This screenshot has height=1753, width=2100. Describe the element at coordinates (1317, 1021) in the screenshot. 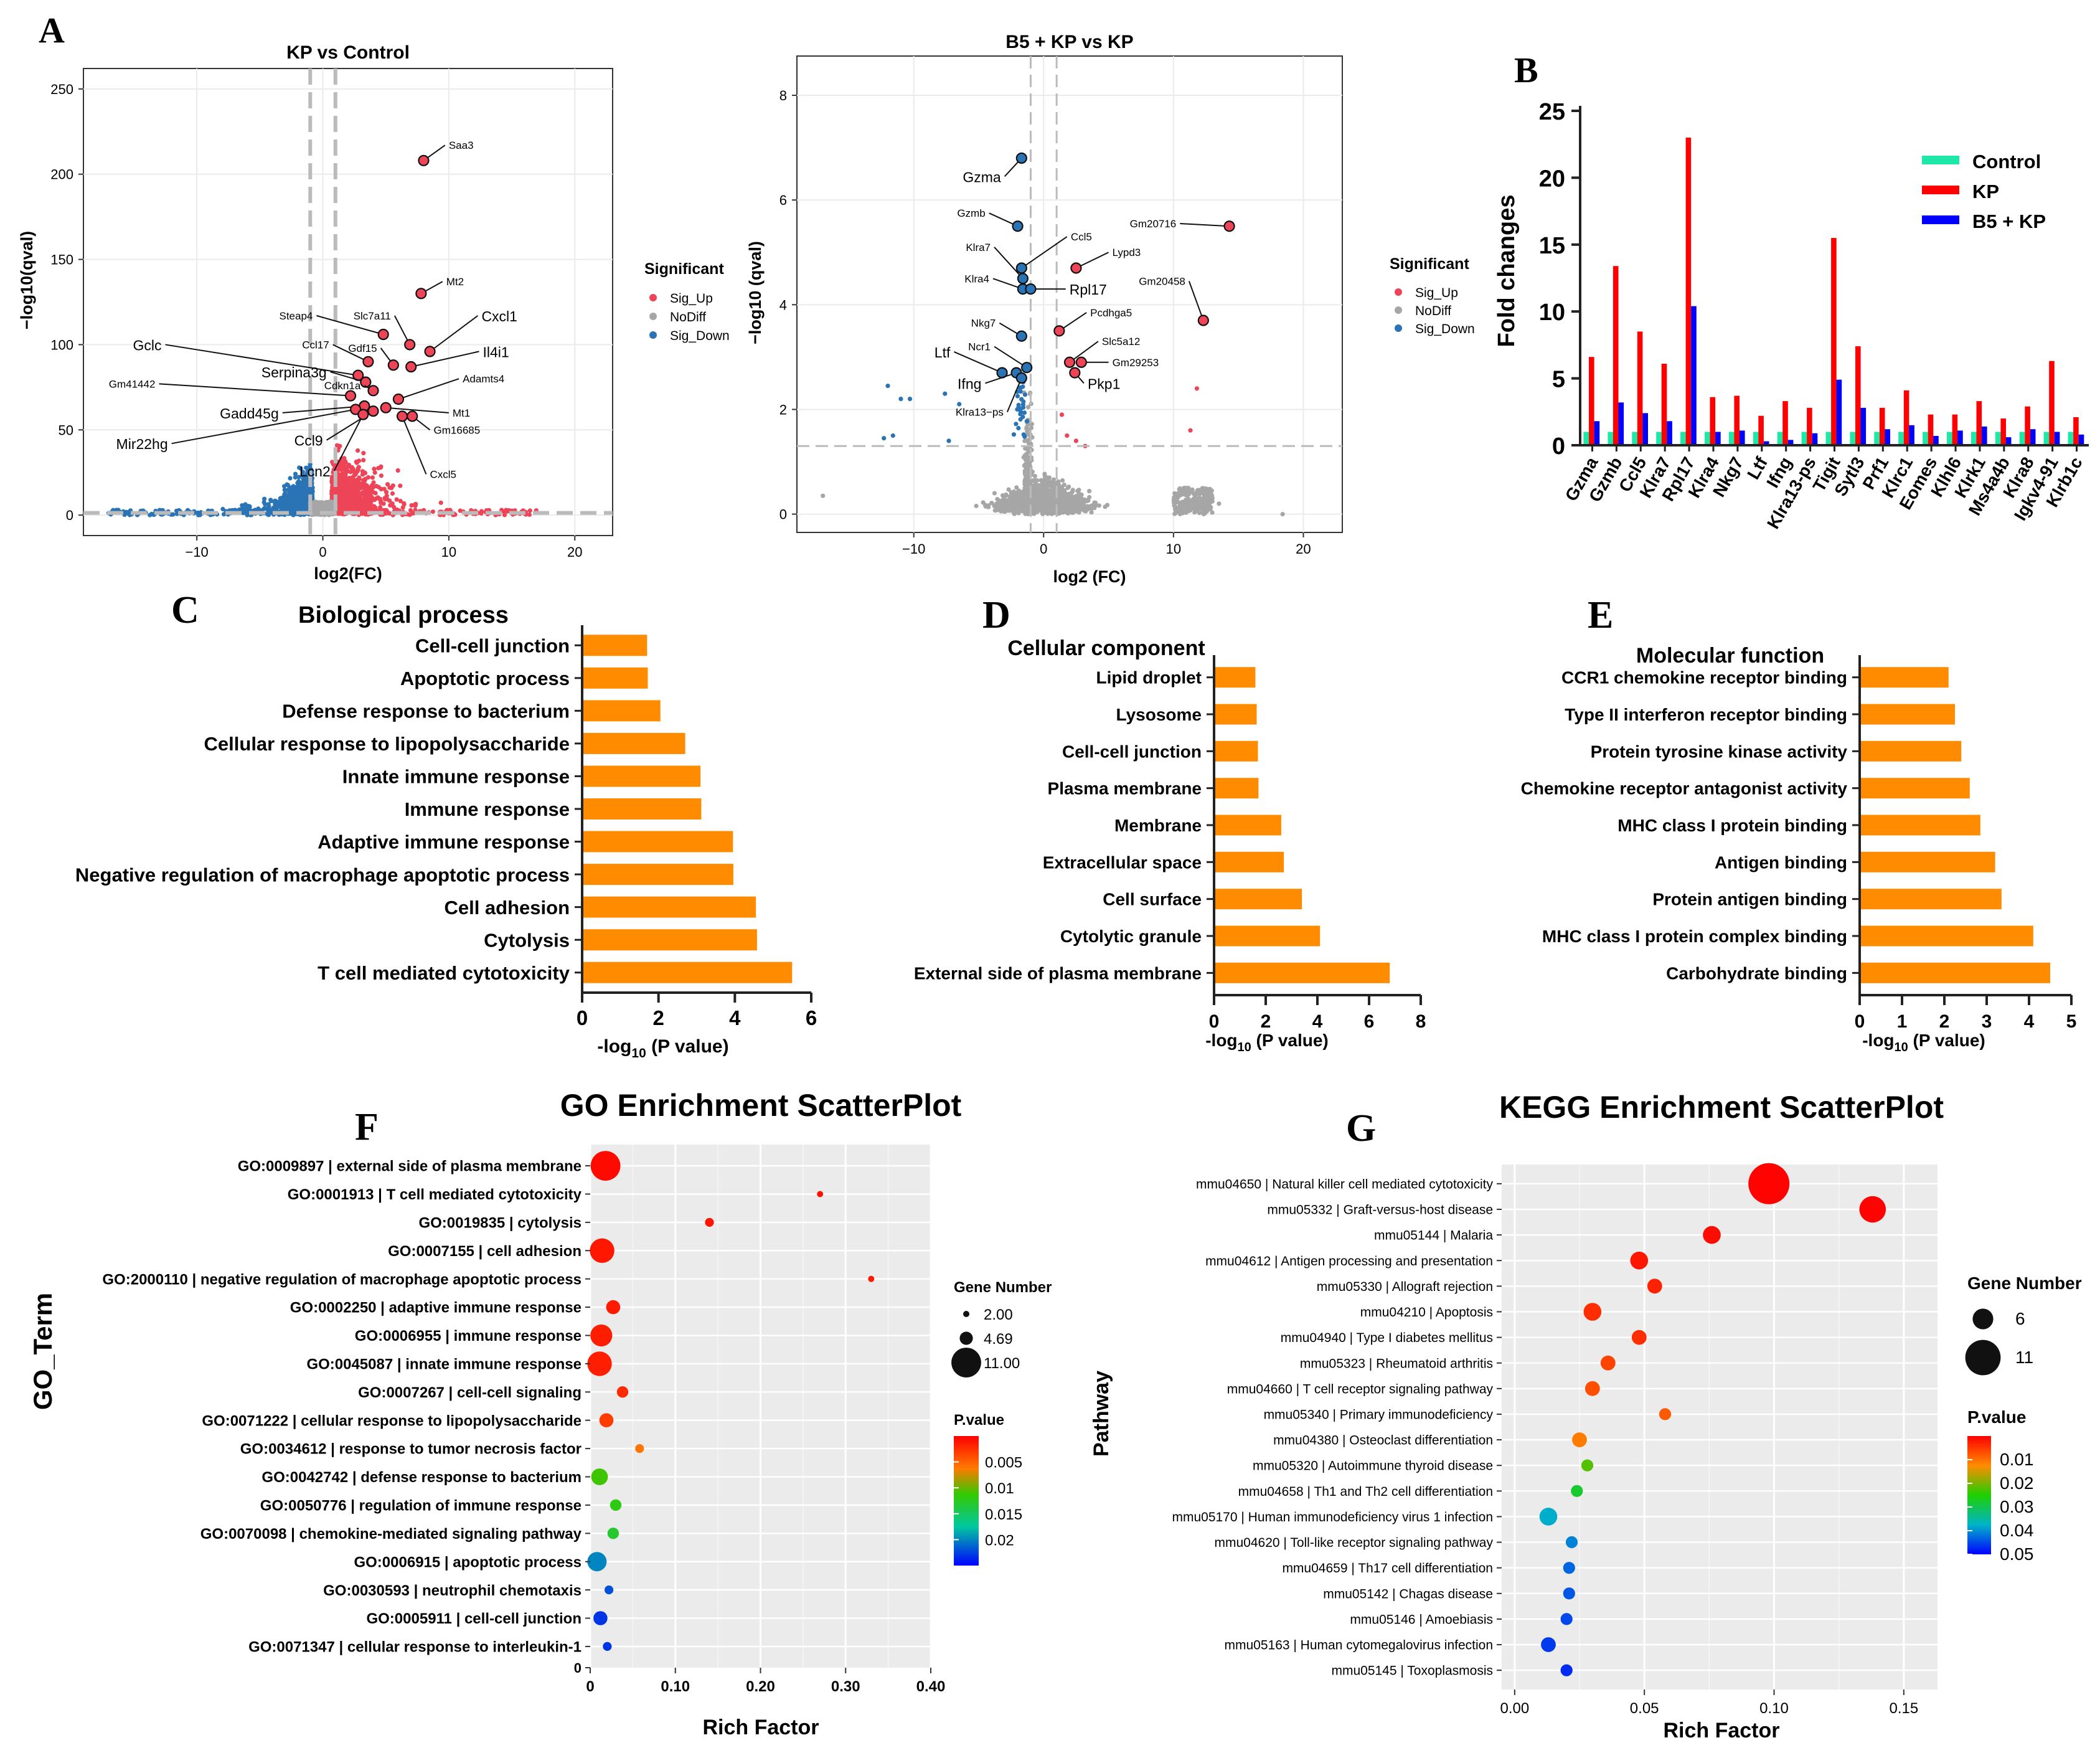

I see `tick-label: 4` at that location.